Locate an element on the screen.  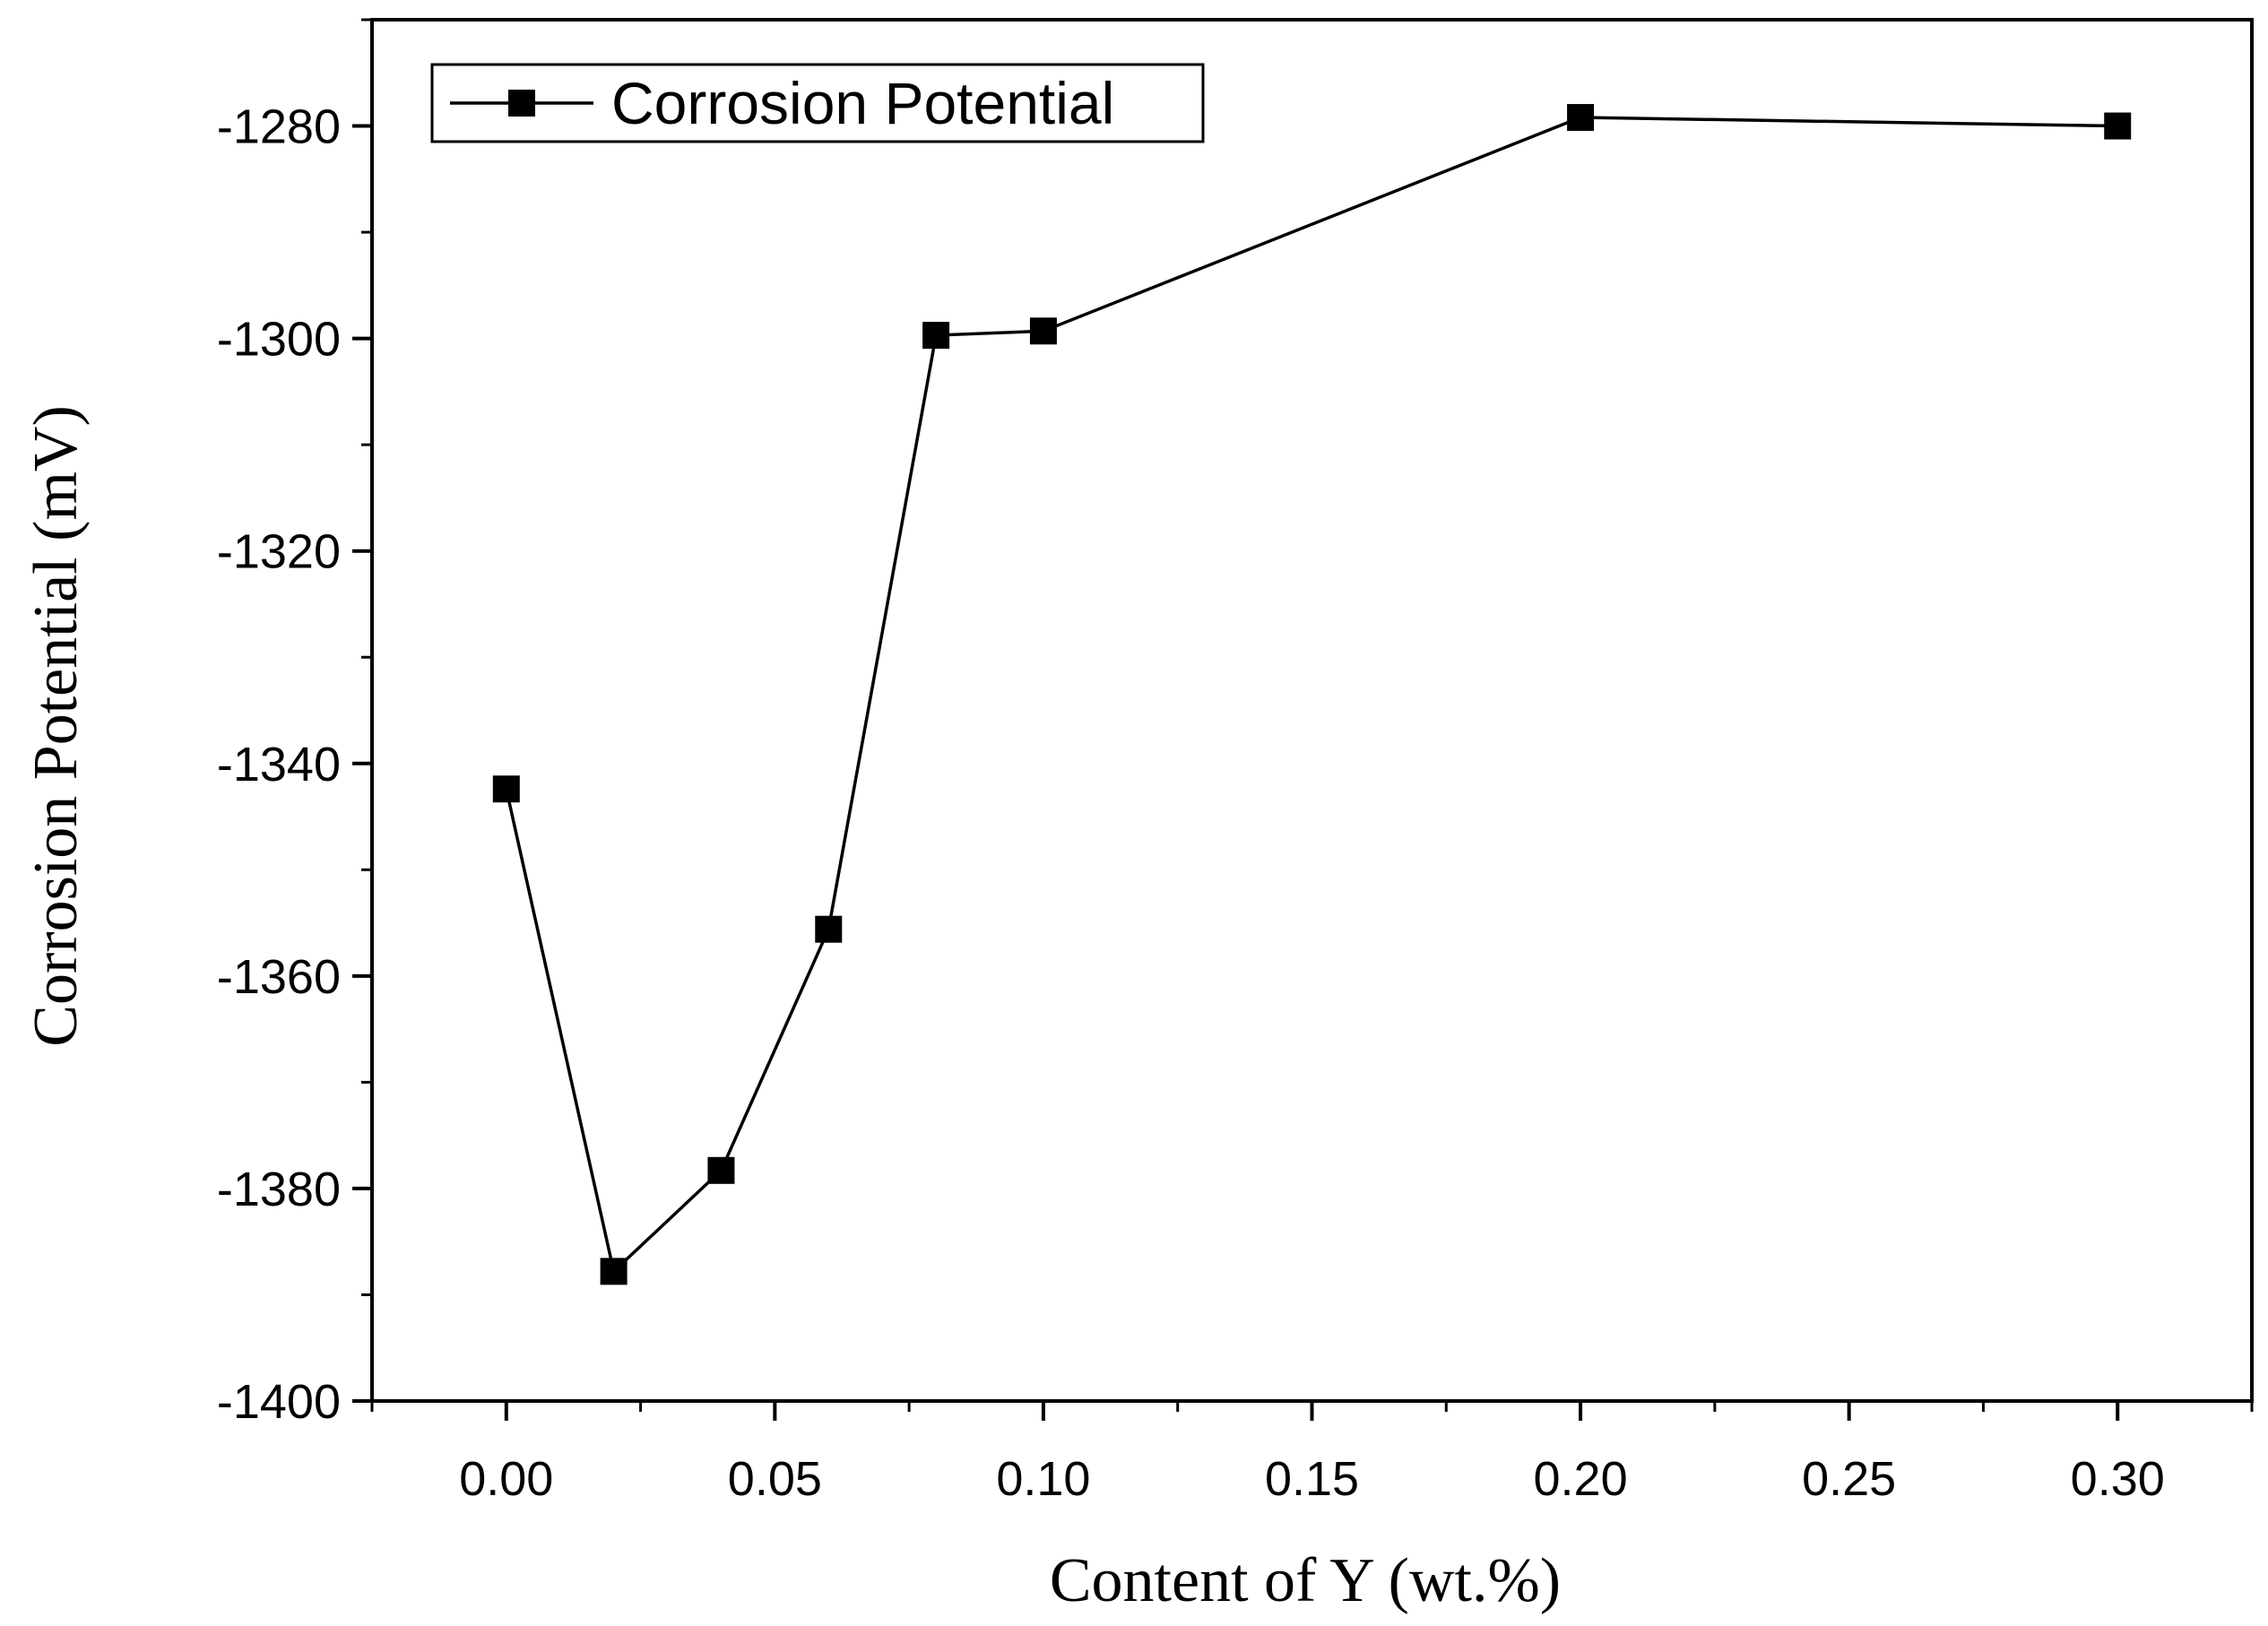
x-tick-label: 0.00 is located at coordinates (506, 1479).